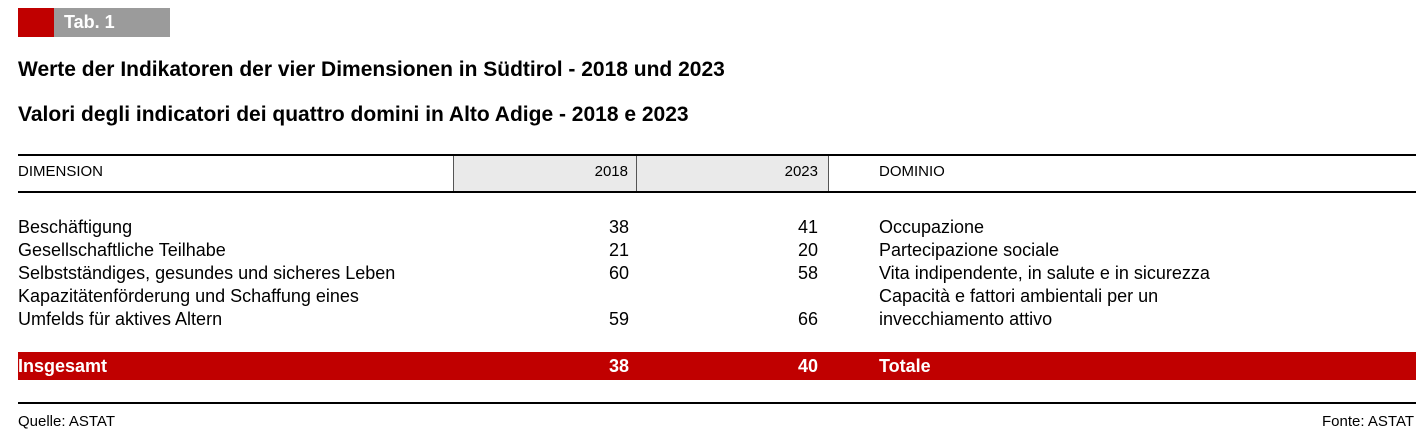 This screenshot has width=1428, height=446. I want to click on row-domain: Occupazione, so click(932, 227).